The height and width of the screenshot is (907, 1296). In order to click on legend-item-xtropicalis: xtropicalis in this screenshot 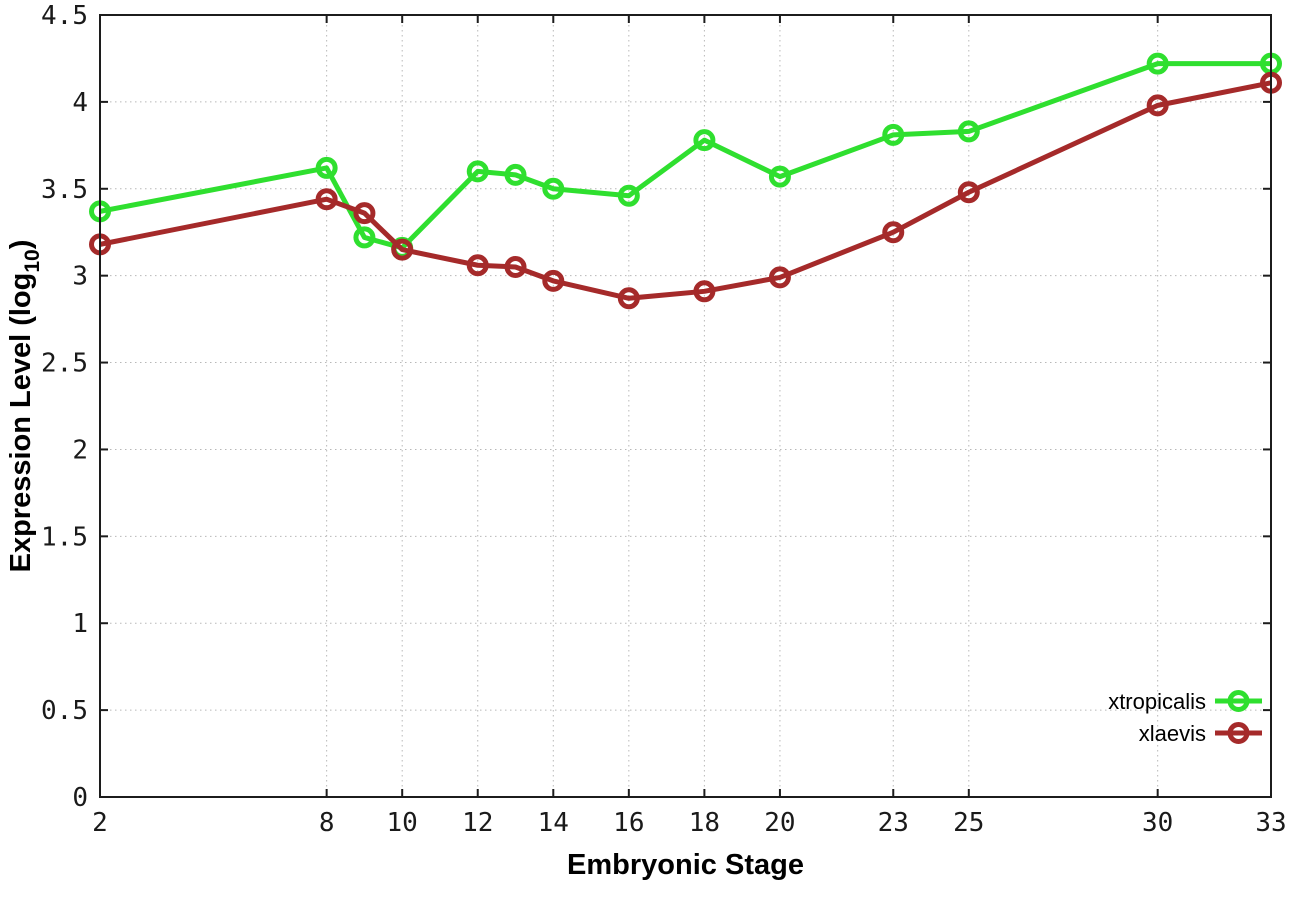, I will do `click(1185, 701)`.